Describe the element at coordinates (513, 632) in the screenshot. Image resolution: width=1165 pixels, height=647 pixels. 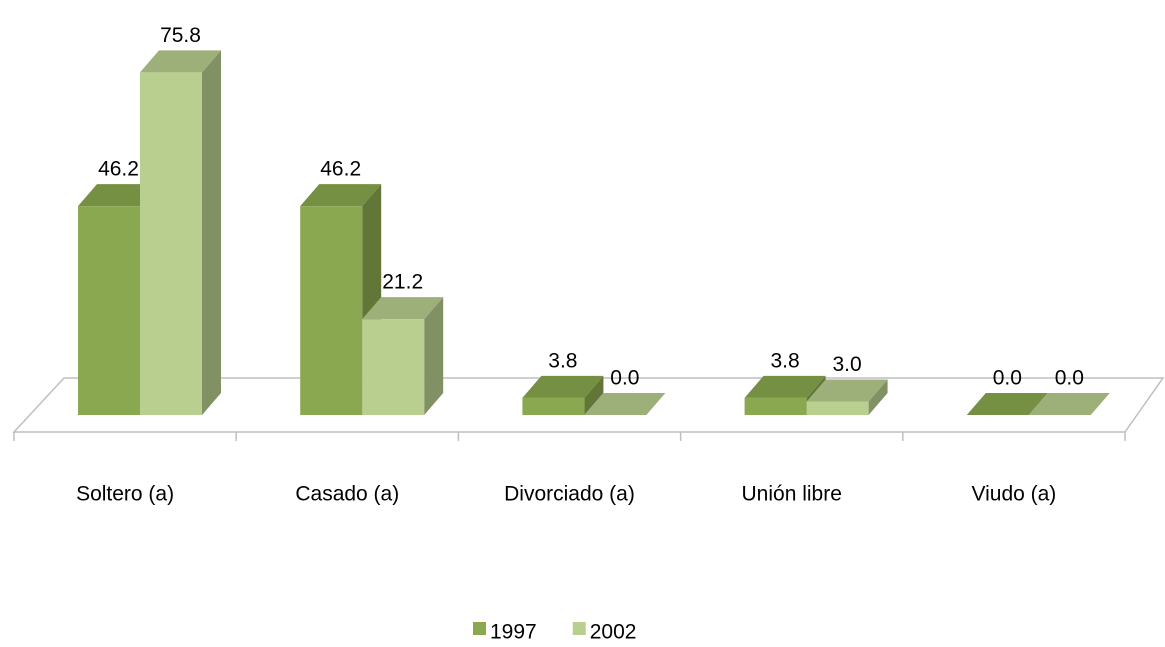
I see `legend-label: 1997` at that location.